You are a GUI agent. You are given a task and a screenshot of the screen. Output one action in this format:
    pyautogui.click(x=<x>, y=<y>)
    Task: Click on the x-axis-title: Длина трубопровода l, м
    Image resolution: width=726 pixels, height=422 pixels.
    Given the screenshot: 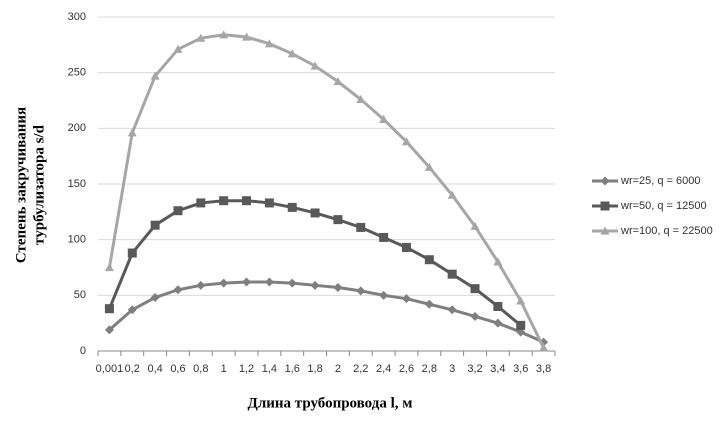 What is the action you would take?
    pyautogui.click(x=330, y=403)
    